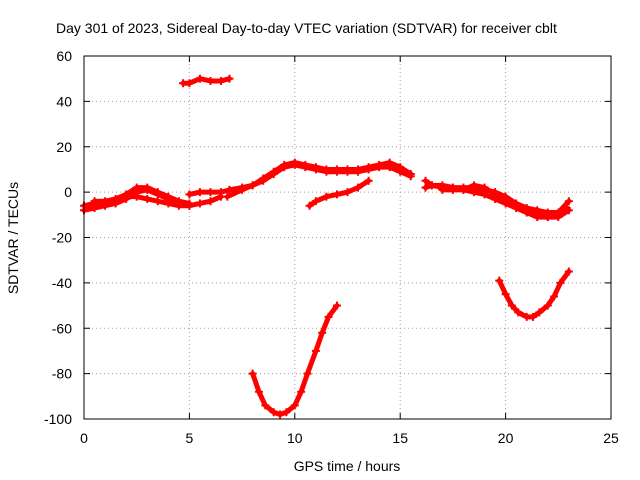  Describe the element at coordinates (190, 438) in the screenshot. I see `x-tick-label: 5` at that location.